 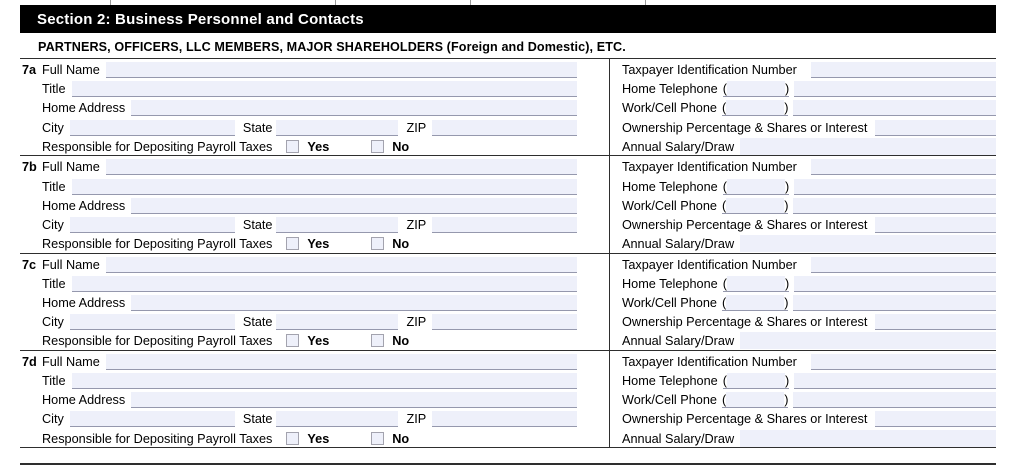 What do you see at coordinates (84, 400) in the screenshot?
I see `home-address-label: Home Address` at bounding box center [84, 400].